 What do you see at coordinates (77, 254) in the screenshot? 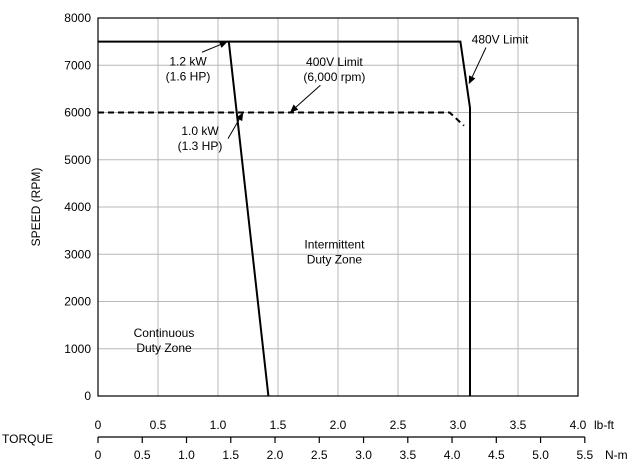
I see `y-tick-label: 3000` at bounding box center [77, 254].